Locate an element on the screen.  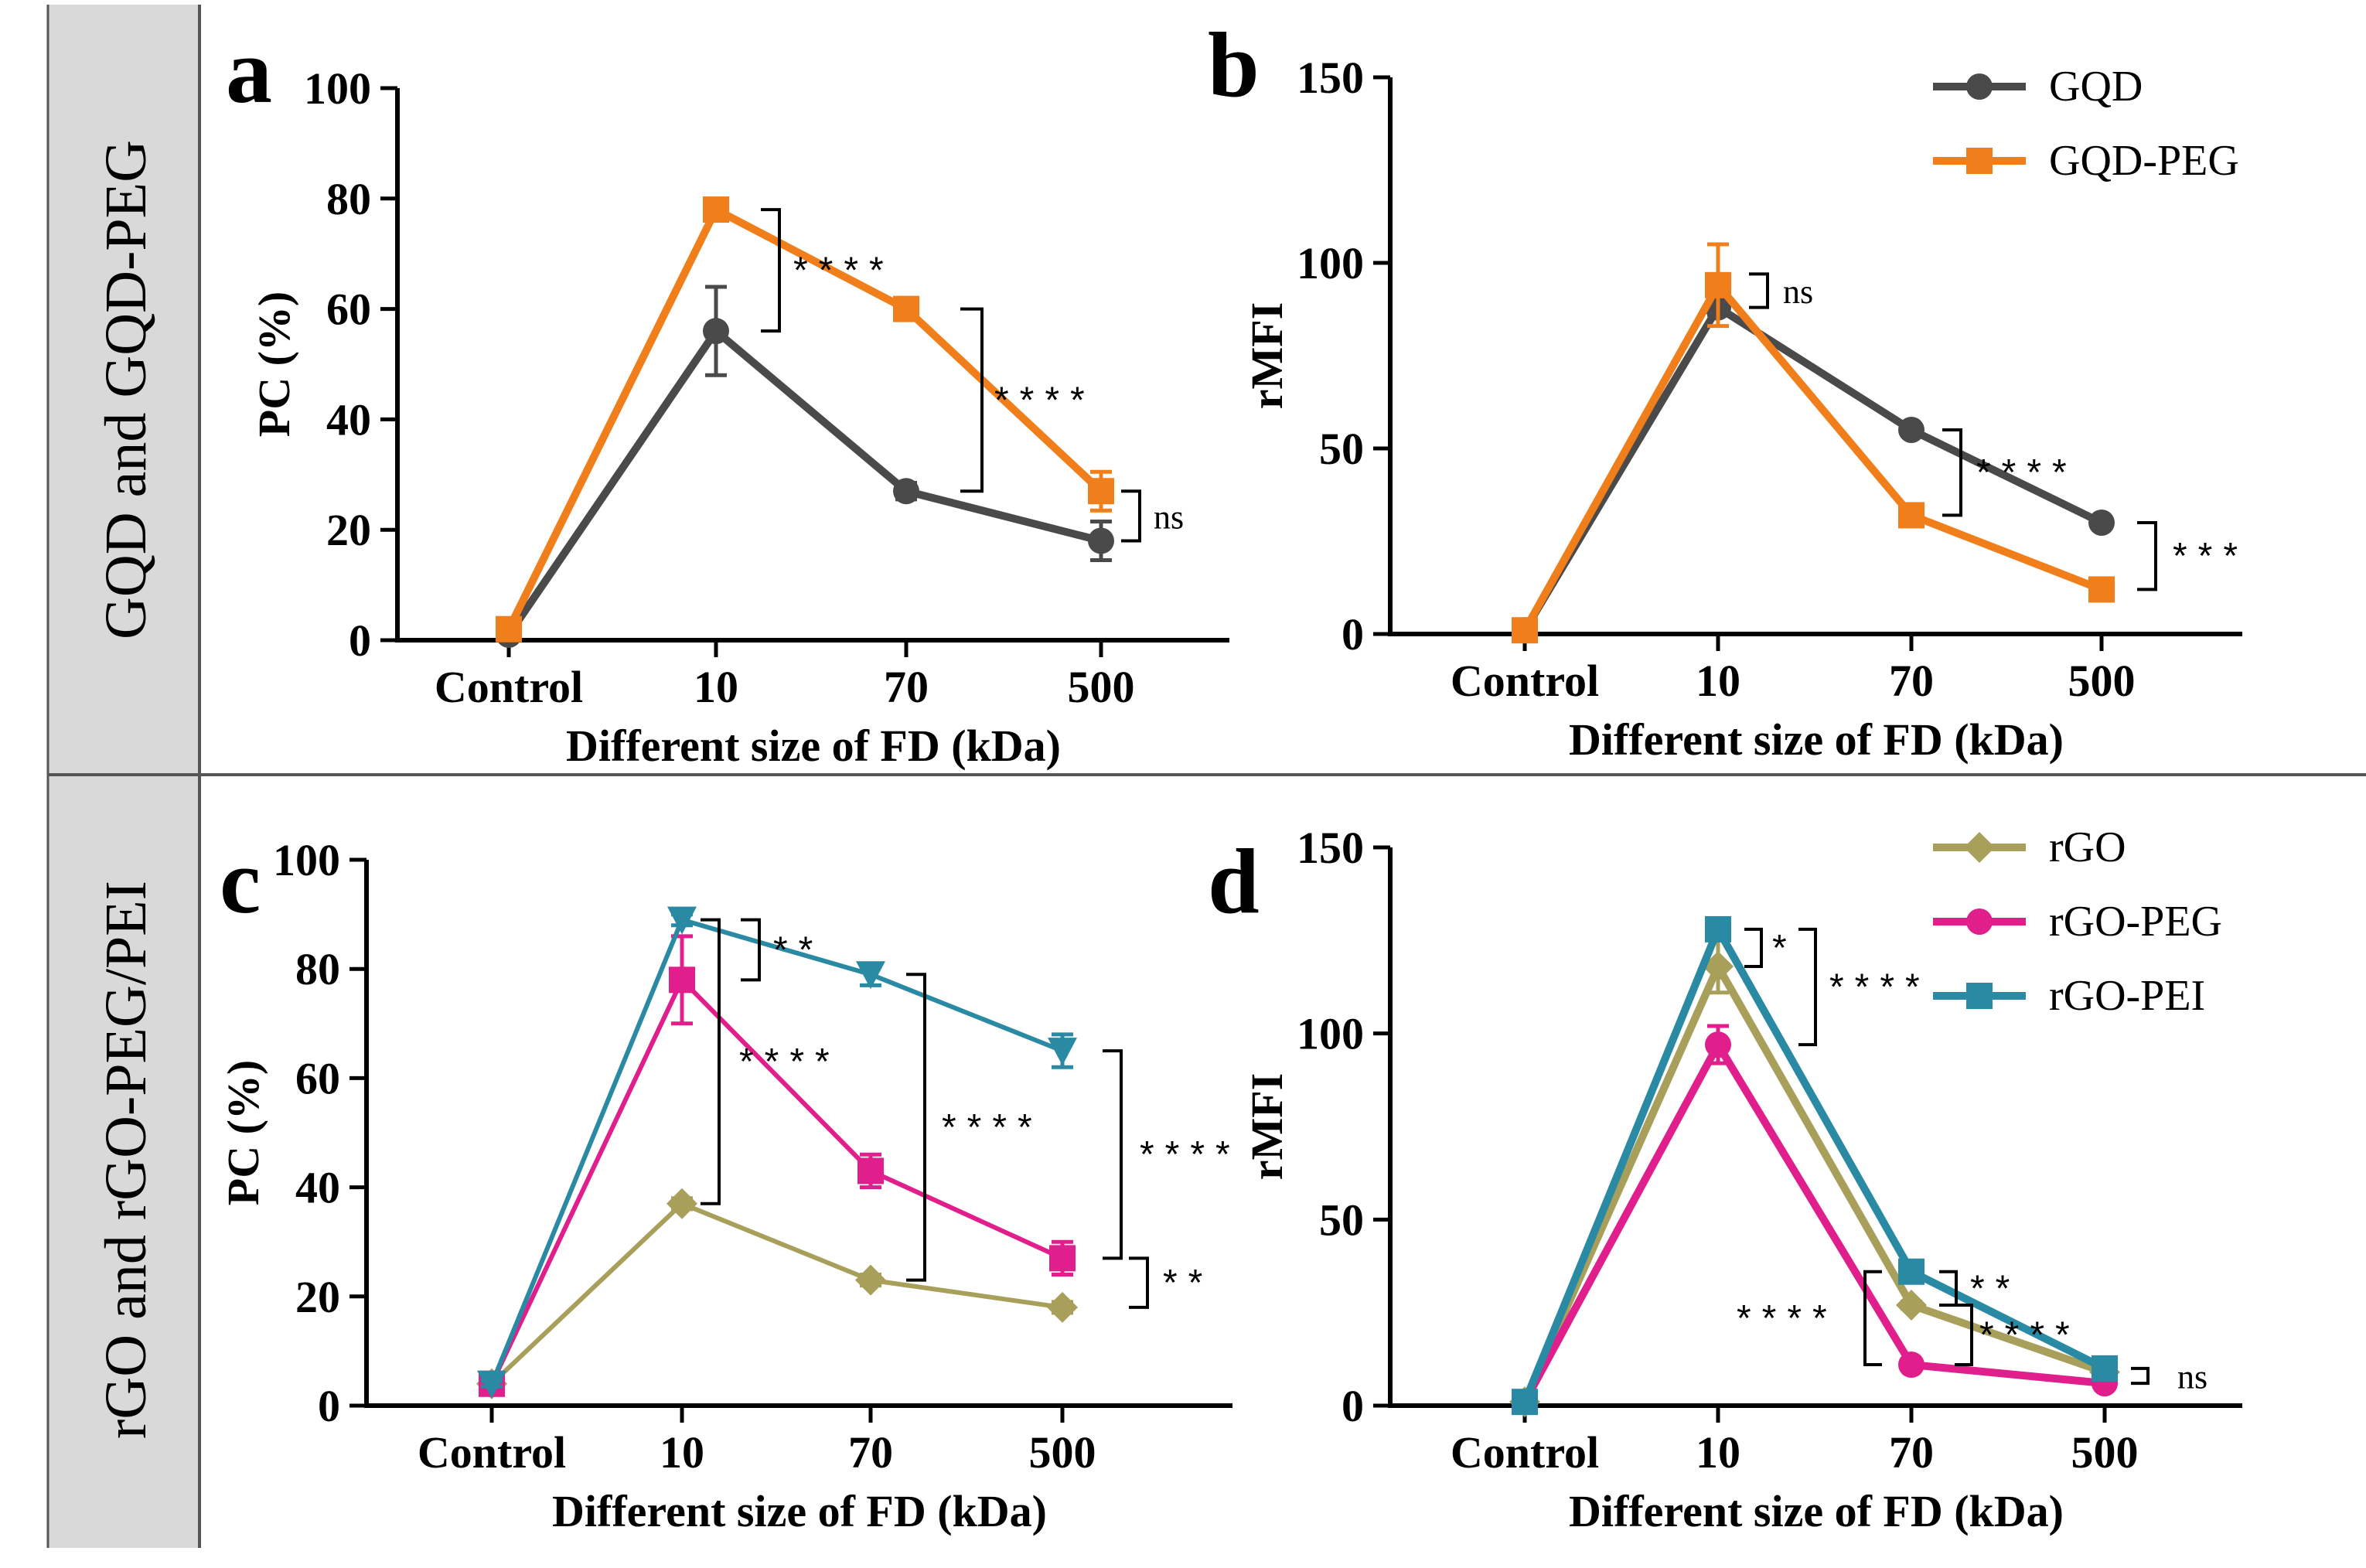
legend-label: GQD is located at coordinates (2096, 87).